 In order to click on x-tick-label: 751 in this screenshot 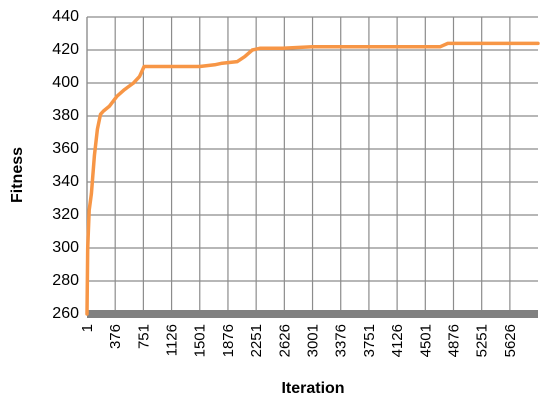, I will do `click(143, 336)`.